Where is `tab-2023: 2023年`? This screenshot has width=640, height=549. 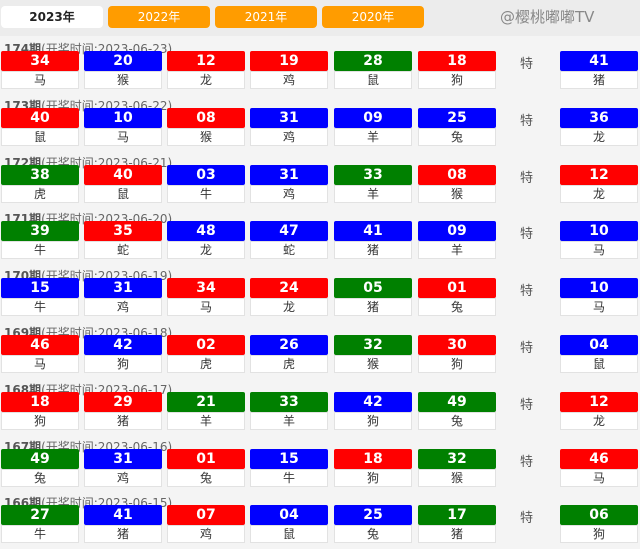 tab-2023: 2023年 is located at coordinates (52, 17).